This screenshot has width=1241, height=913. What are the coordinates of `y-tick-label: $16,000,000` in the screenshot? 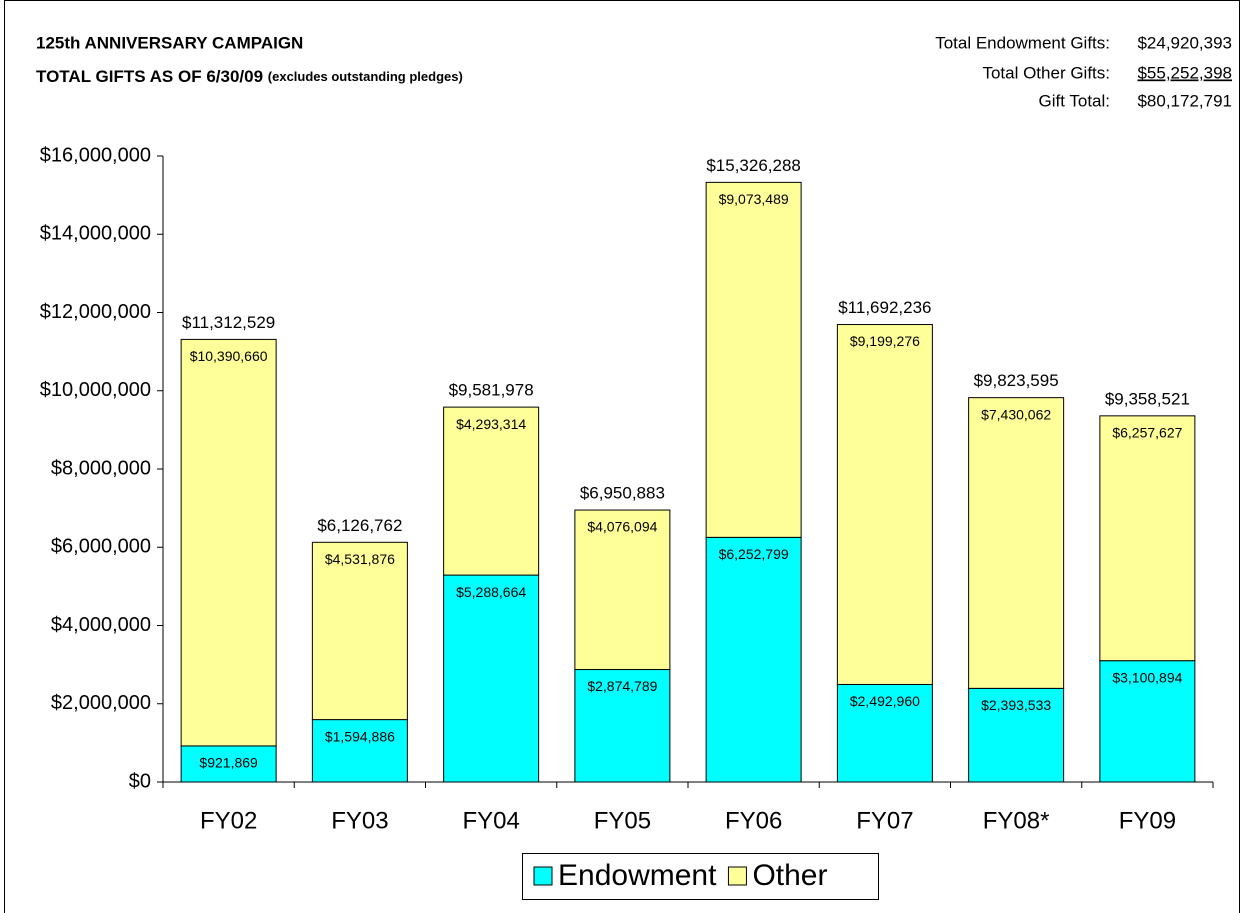 It's located at (95, 155).